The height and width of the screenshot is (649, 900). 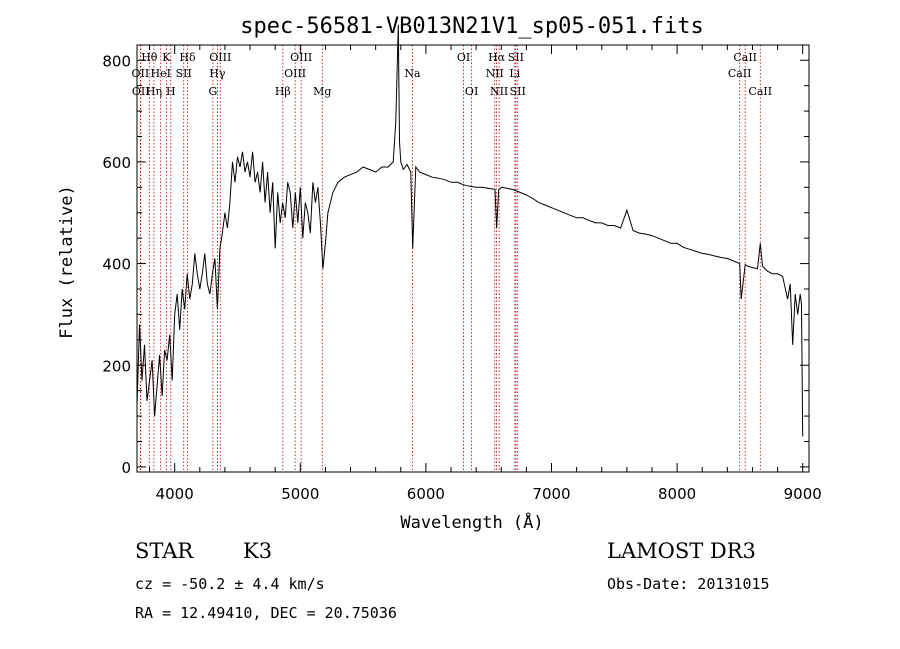 I want to click on spectral-line-label: HeI, so click(x=161, y=73).